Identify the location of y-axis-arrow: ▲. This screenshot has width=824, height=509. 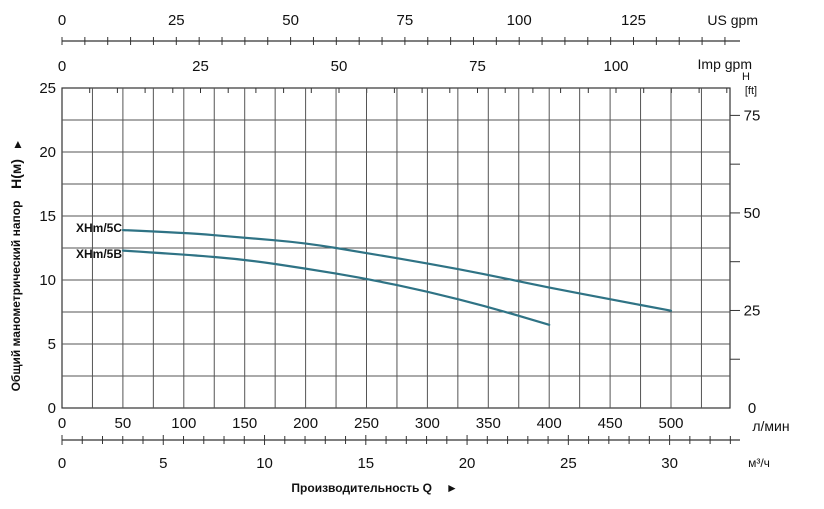
(18, 144).